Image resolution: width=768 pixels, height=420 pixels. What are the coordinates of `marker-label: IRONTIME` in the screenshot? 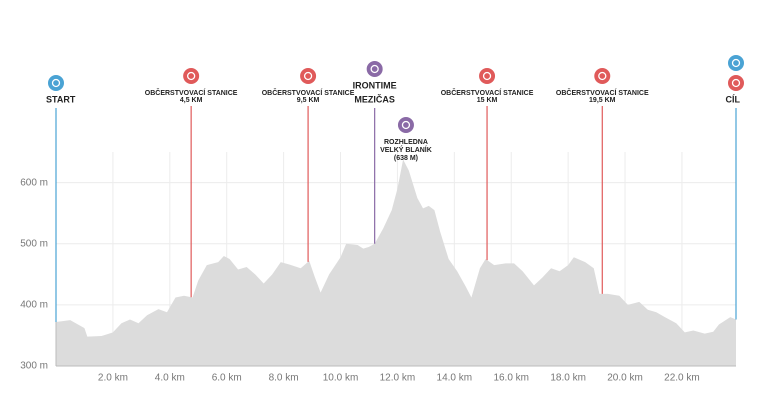 It's located at (375, 85).